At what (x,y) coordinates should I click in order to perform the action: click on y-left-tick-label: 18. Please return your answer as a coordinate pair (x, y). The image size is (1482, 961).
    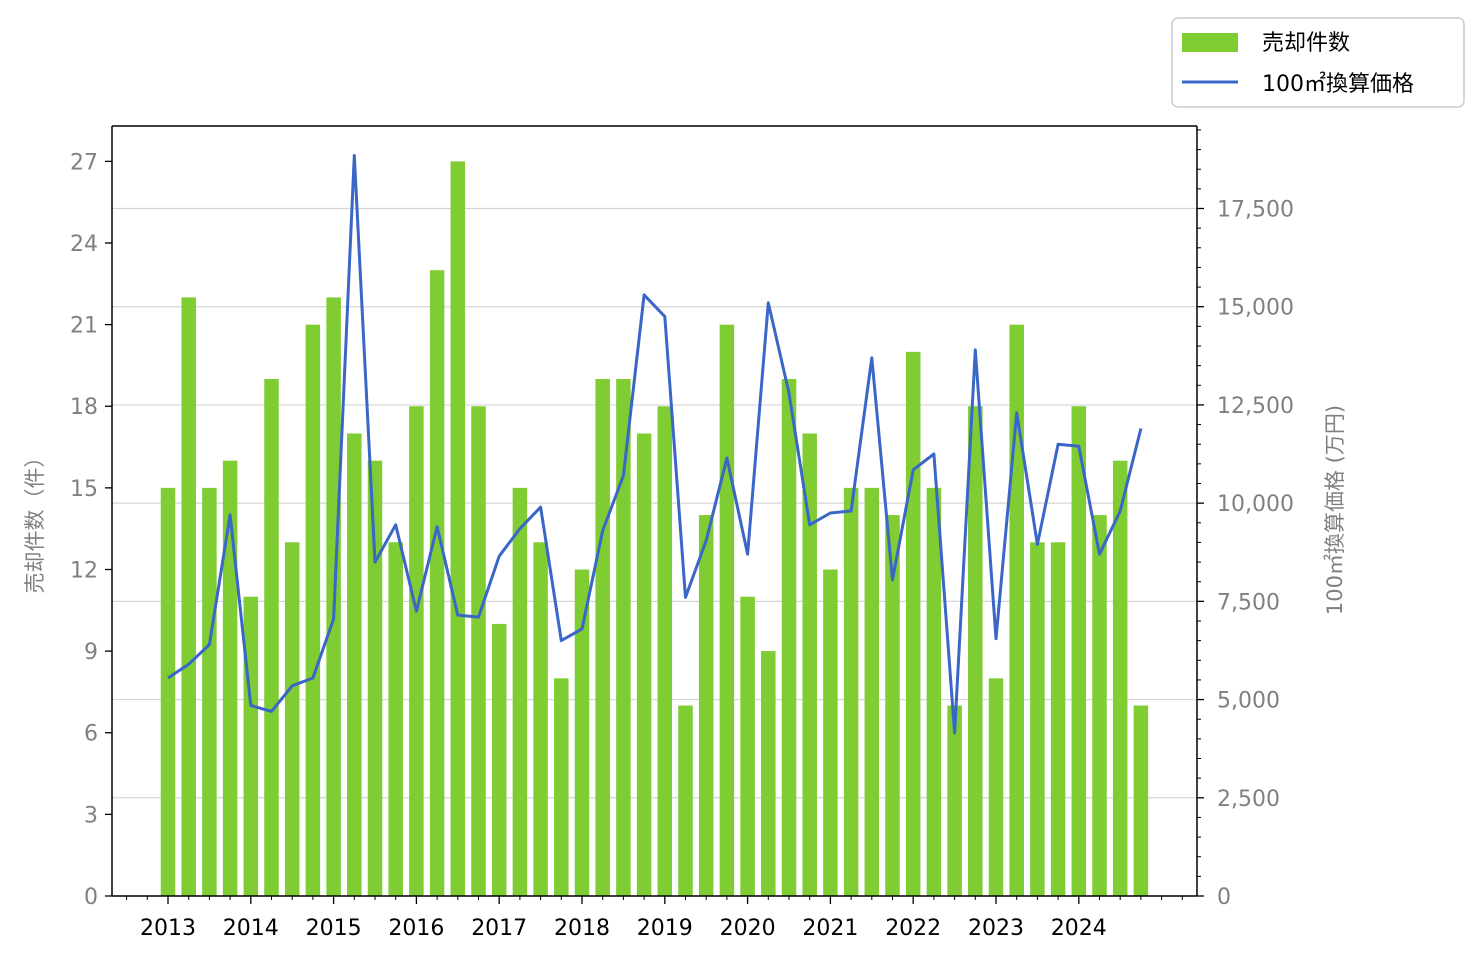
    Looking at the image, I should click on (84, 407).